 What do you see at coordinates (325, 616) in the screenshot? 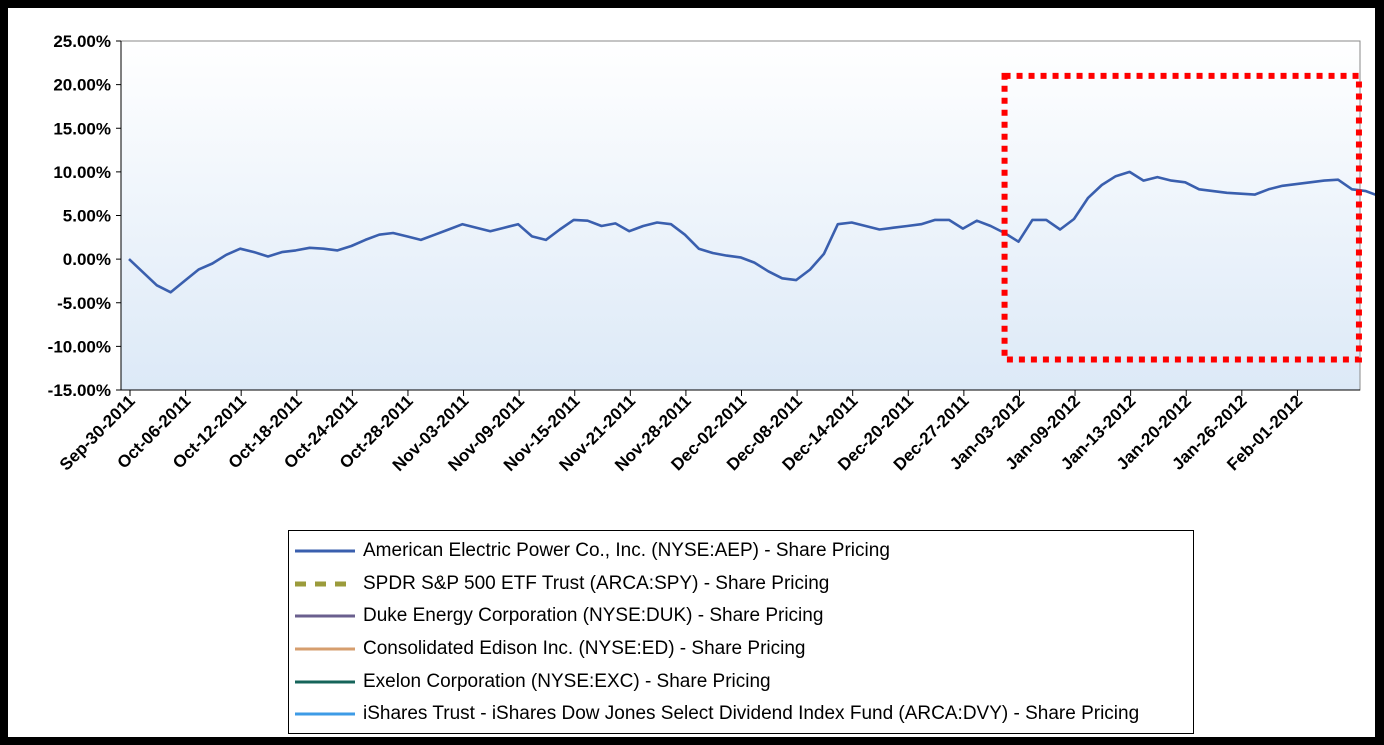
I see `legend-swatch-duk` at bounding box center [325, 616].